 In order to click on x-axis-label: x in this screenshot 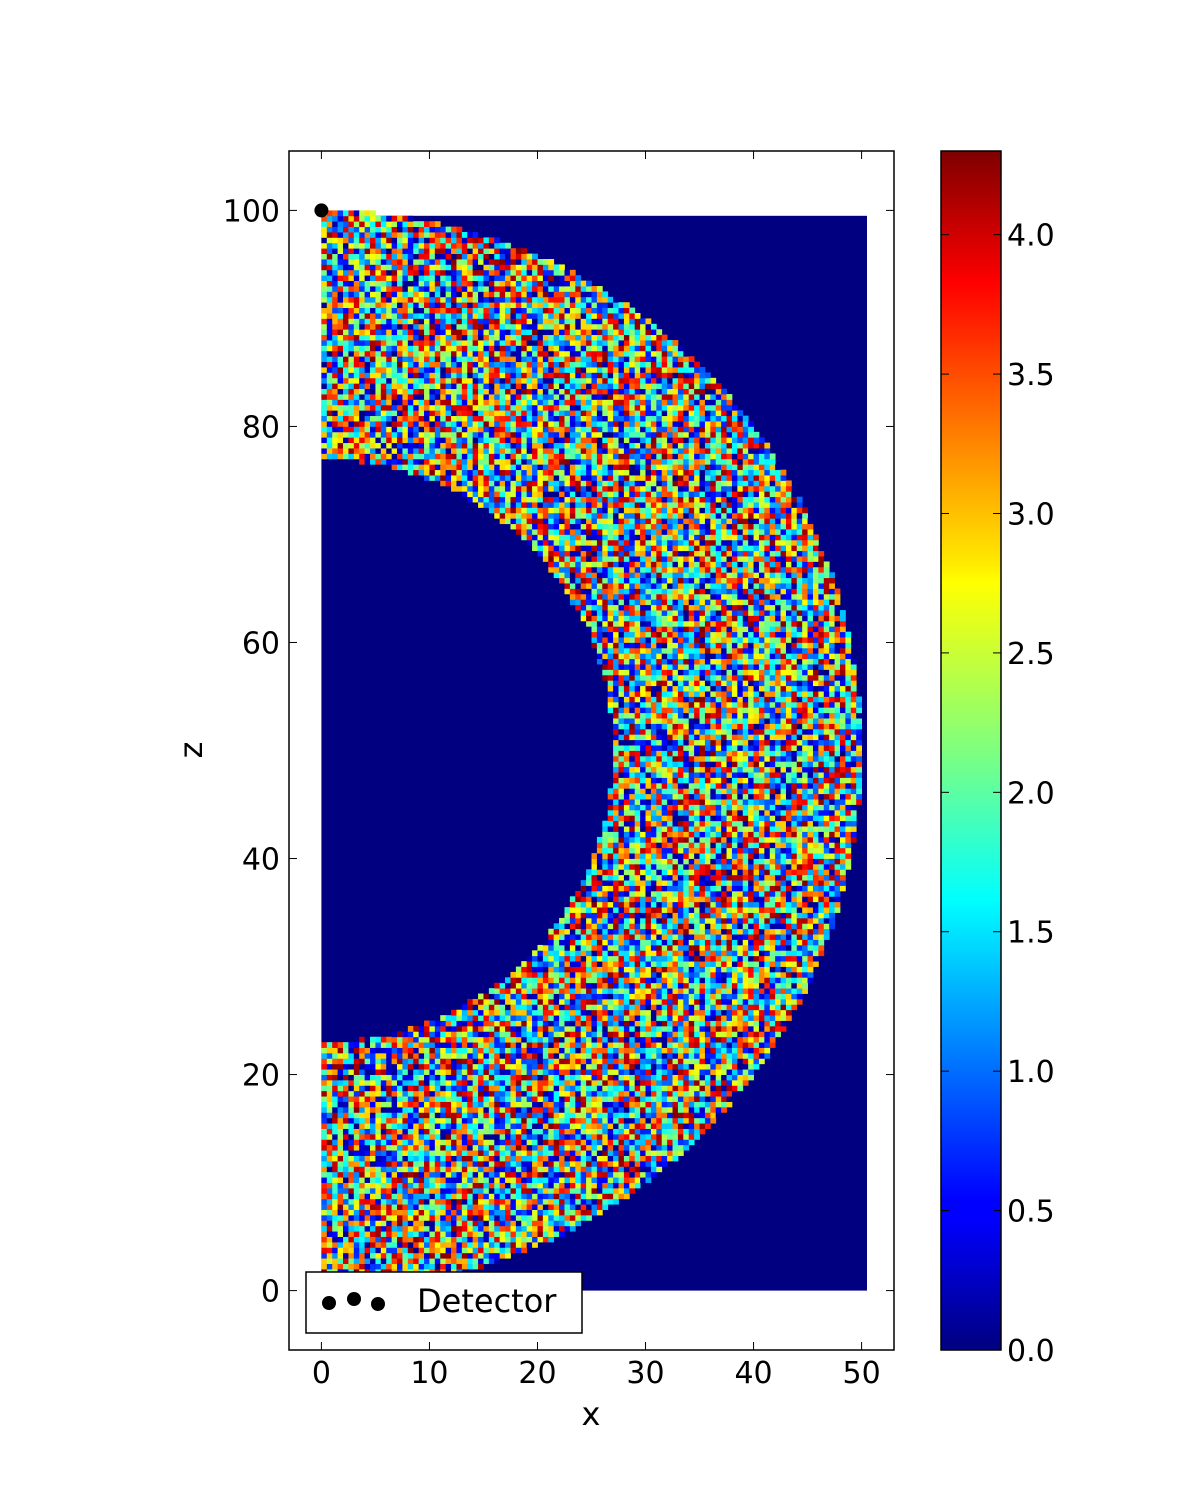, I will do `click(591, 1414)`.